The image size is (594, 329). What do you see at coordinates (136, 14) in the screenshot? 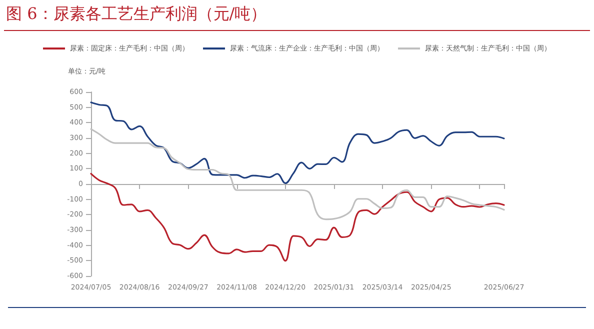
I see `chart-title: 图 6：尿素各工艺生产利润（元/吨）` at bounding box center [136, 14].